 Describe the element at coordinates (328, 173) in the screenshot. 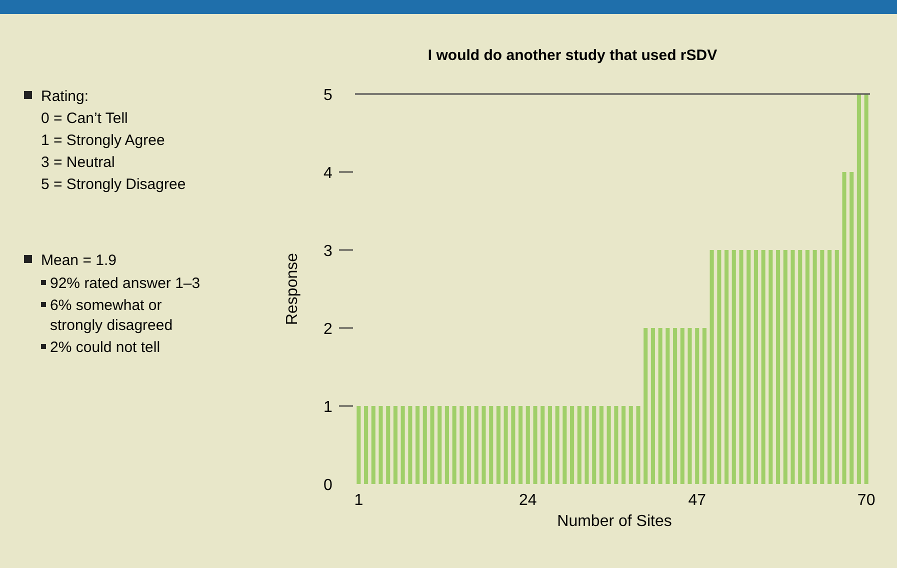

I see `y-tick-label: 4` at that location.